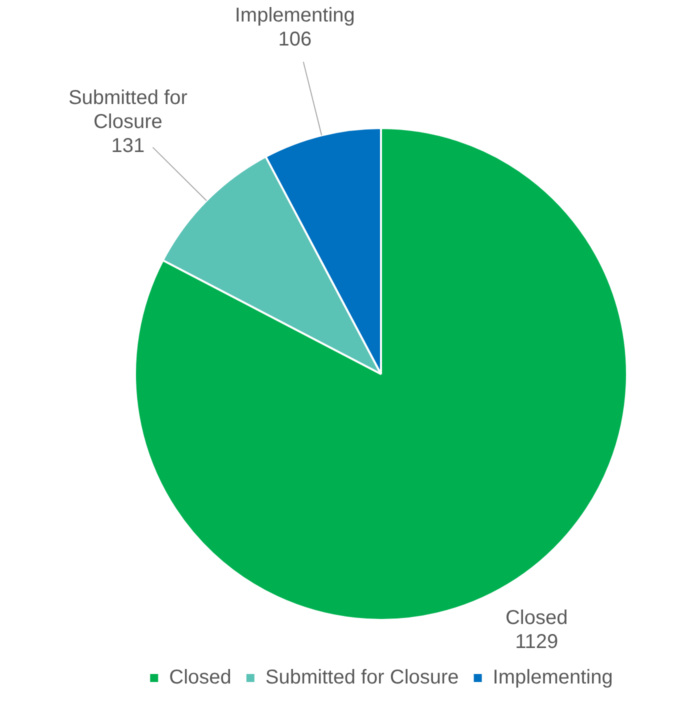 This screenshot has width=690, height=718. Describe the element at coordinates (362, 677) in the screenshot. I see `legend-label: Submitted for Closure` at that location.